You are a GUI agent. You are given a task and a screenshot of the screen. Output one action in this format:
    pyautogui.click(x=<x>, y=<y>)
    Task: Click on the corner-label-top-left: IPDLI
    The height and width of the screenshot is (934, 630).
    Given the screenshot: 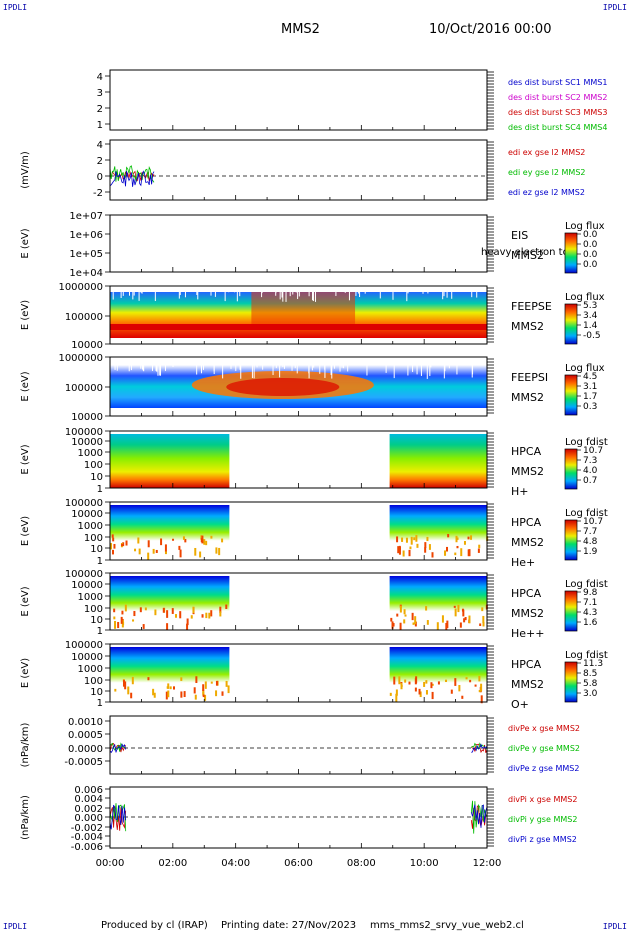 What is the action you would take?
    pyautogui.click(x=15, y=7)
    